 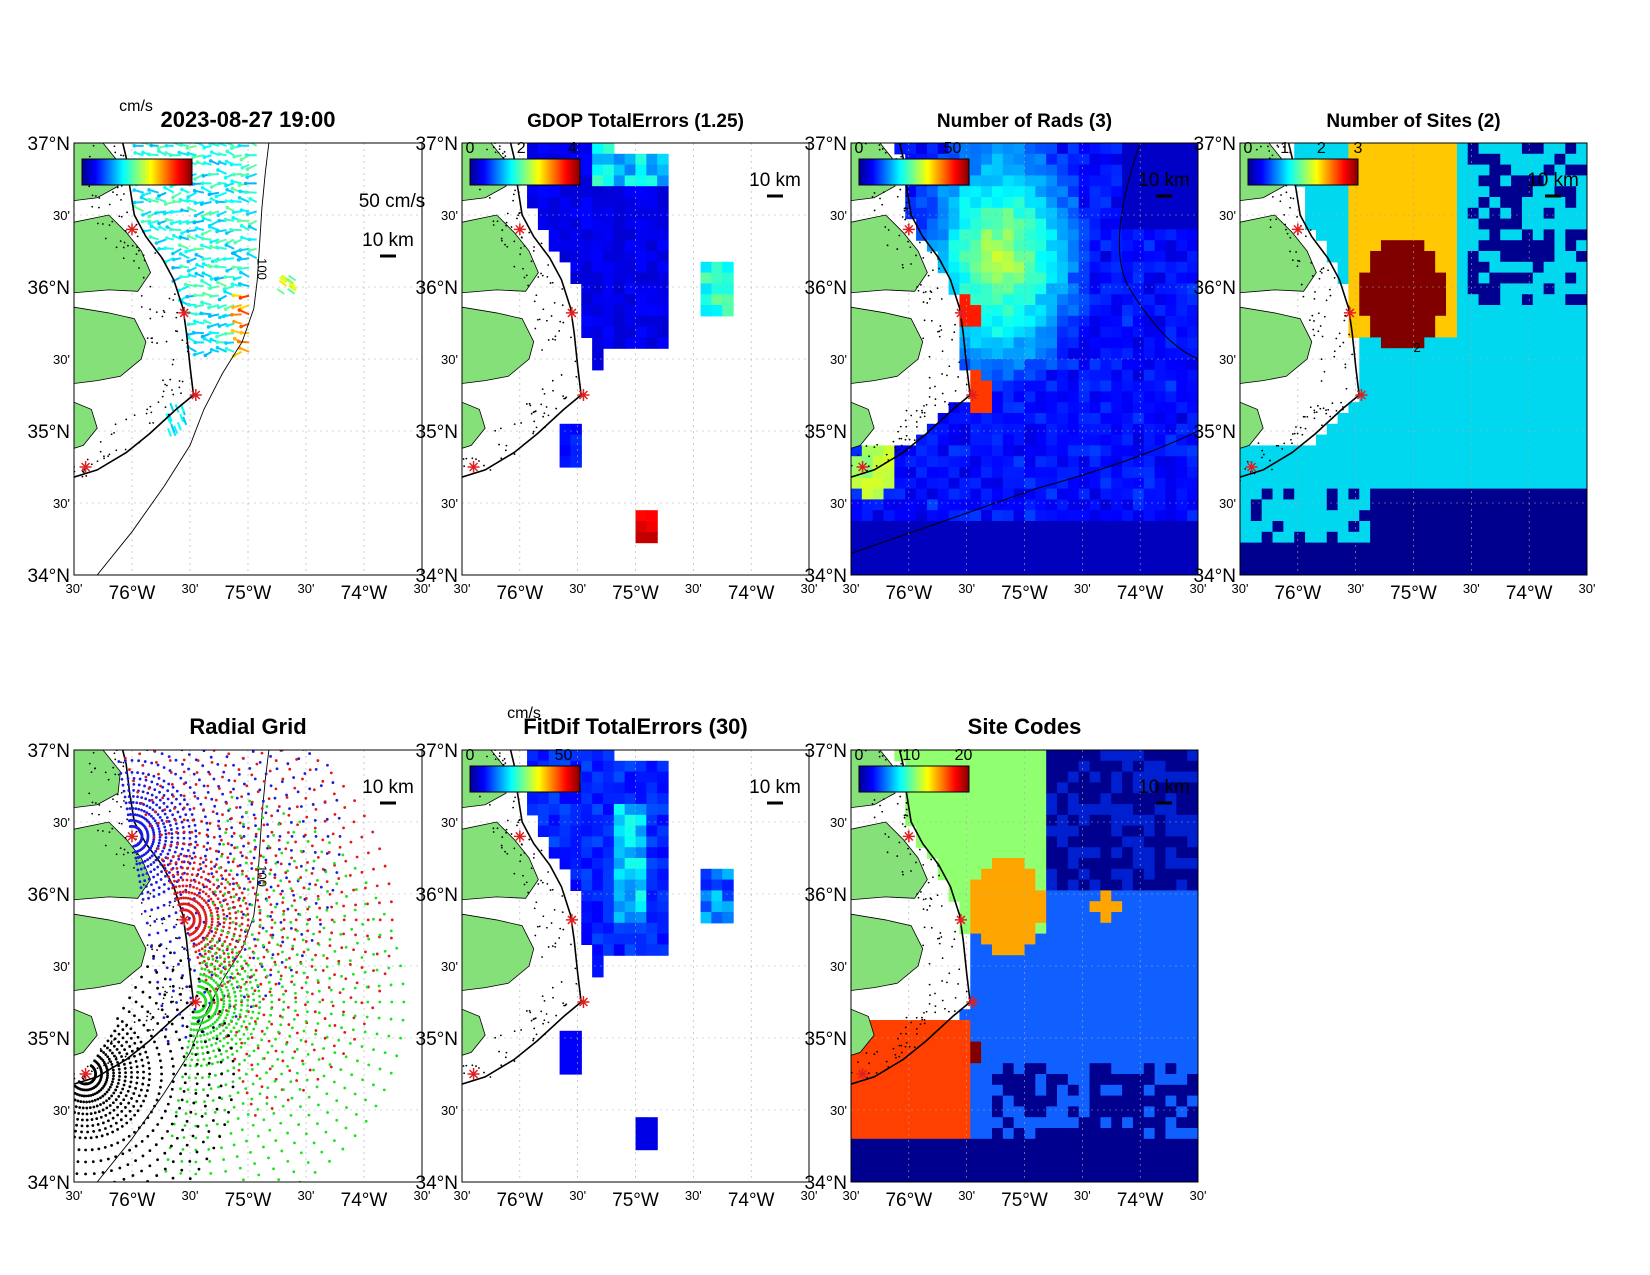 What do you see at coordinates (1358, 148) in the screenshot?
I see `colorbar-tick-label: 3` at bounding box center [1358, 148].